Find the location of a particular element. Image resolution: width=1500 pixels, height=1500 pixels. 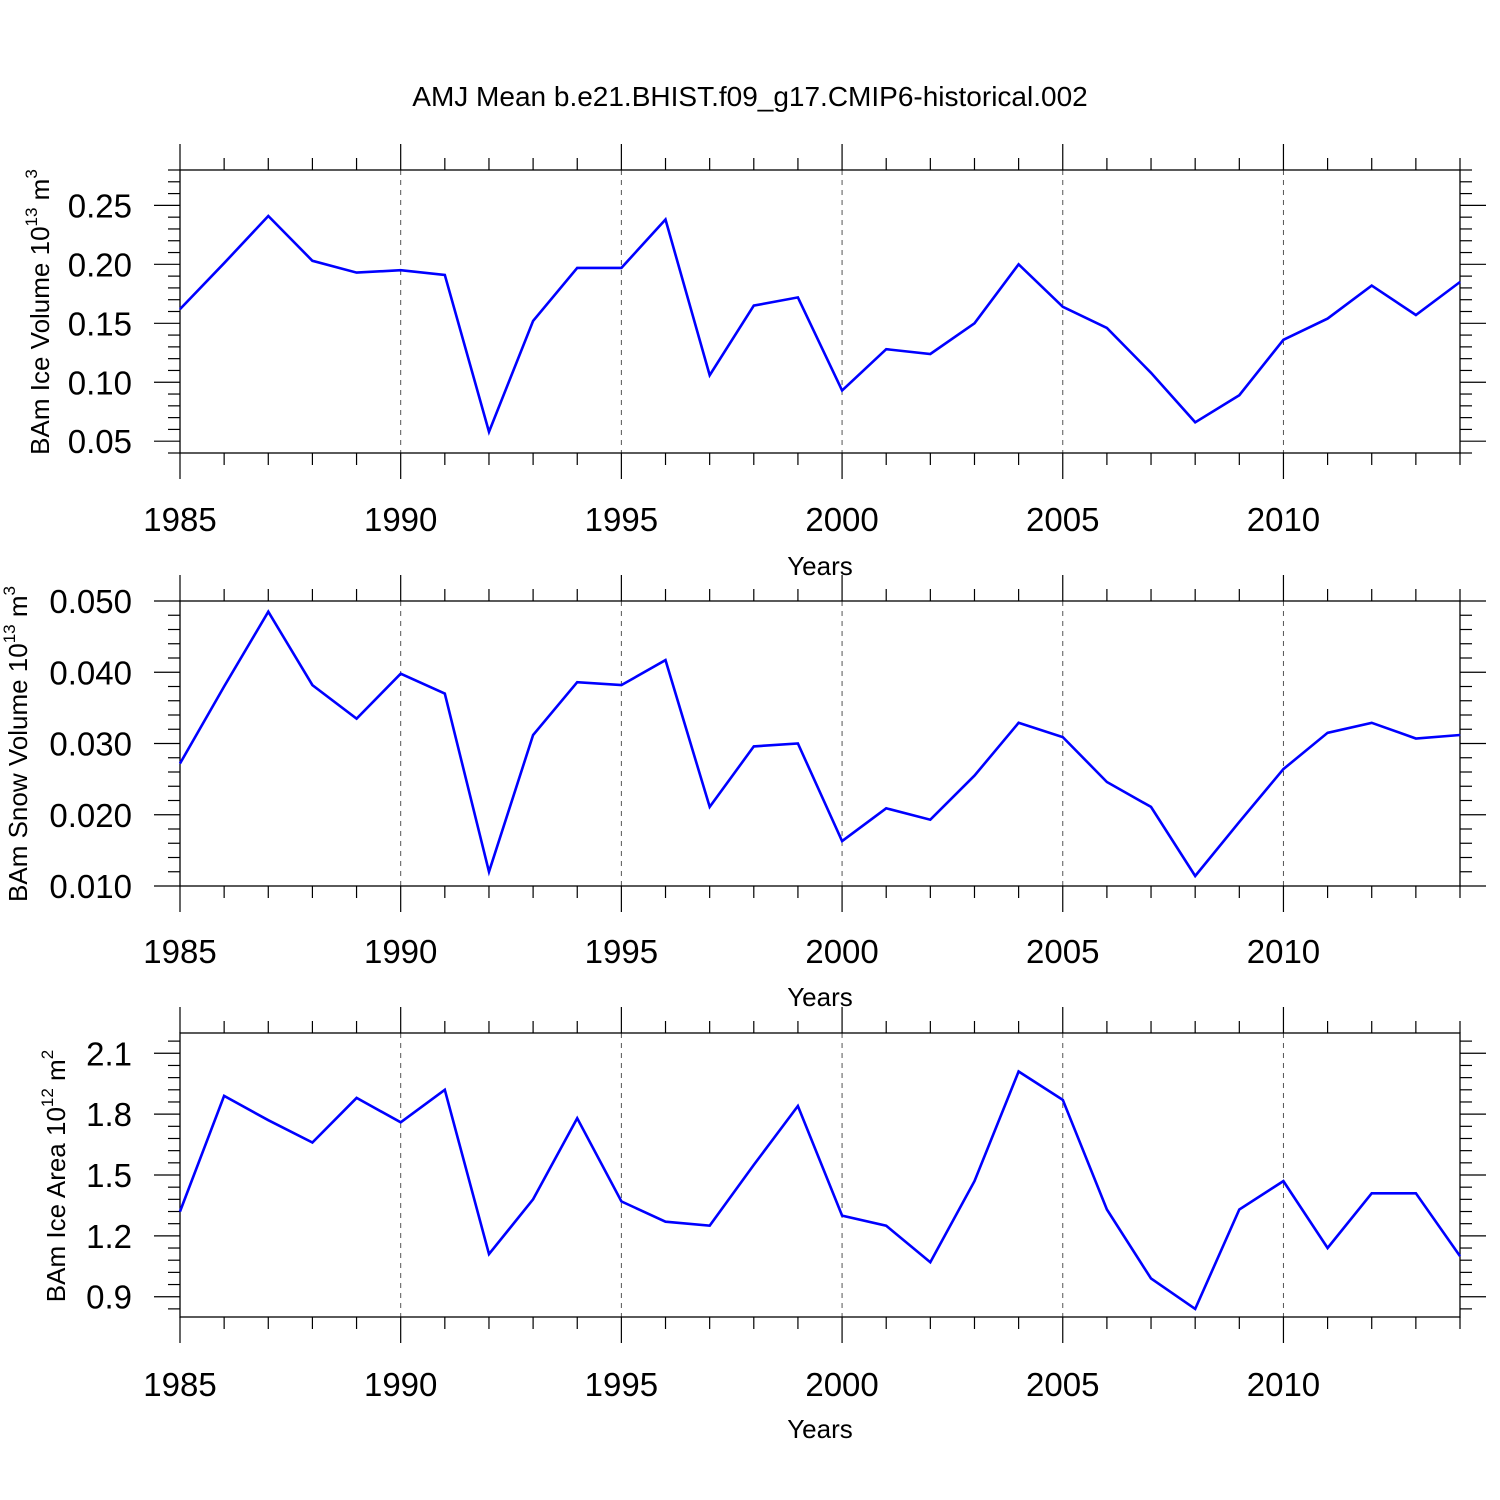

y-tick-label: 0.25 is located at coordinates (100, 205).